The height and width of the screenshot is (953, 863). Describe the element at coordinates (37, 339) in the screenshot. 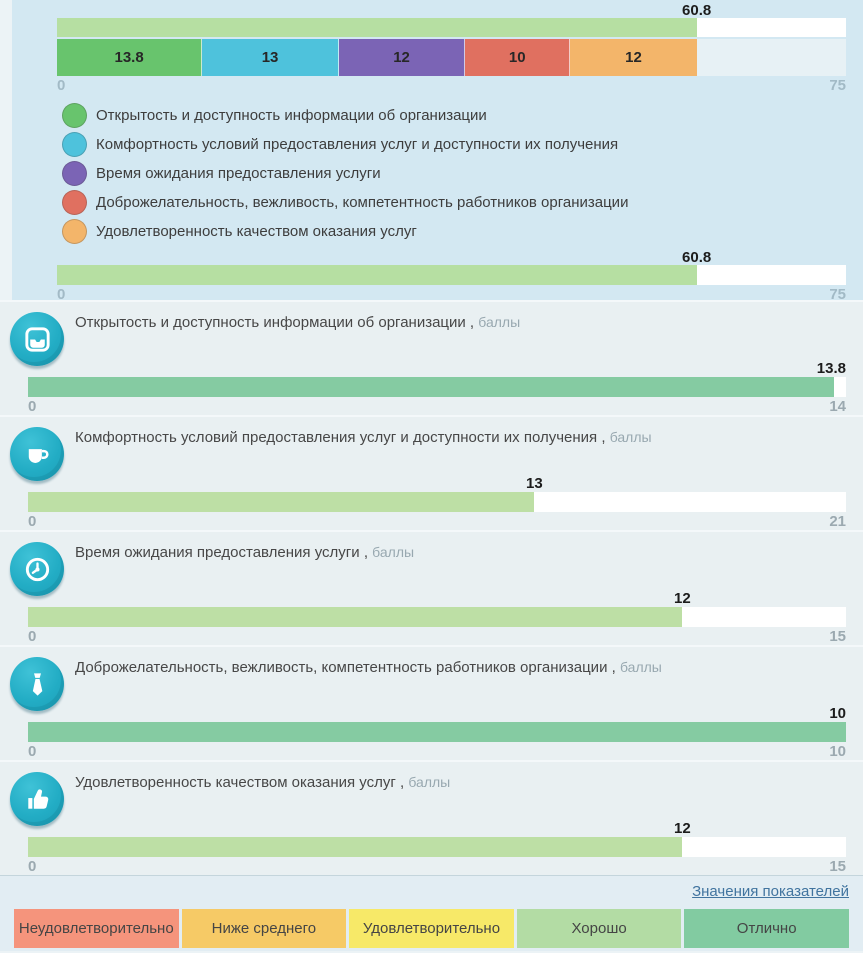

I see `inbox-icon` at that location.